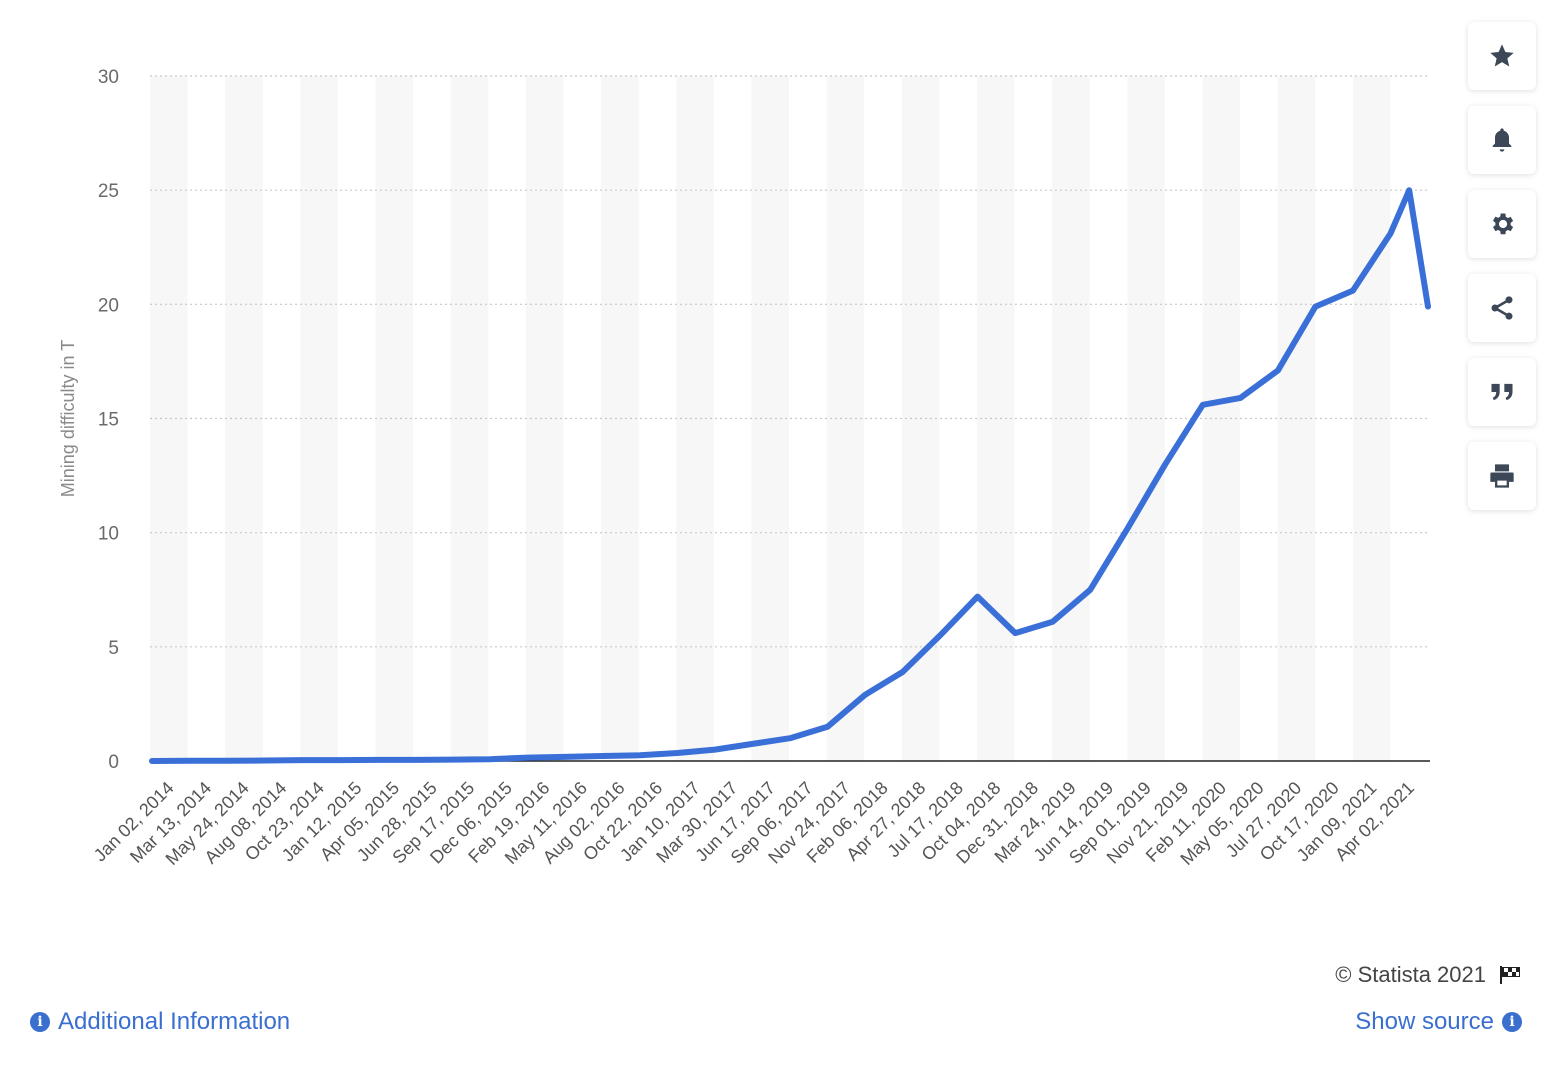 The image size is (1552, 1076). Describe the element at coordinates (1510, 975) in the screenshot. I see `flag-icon` at that location.